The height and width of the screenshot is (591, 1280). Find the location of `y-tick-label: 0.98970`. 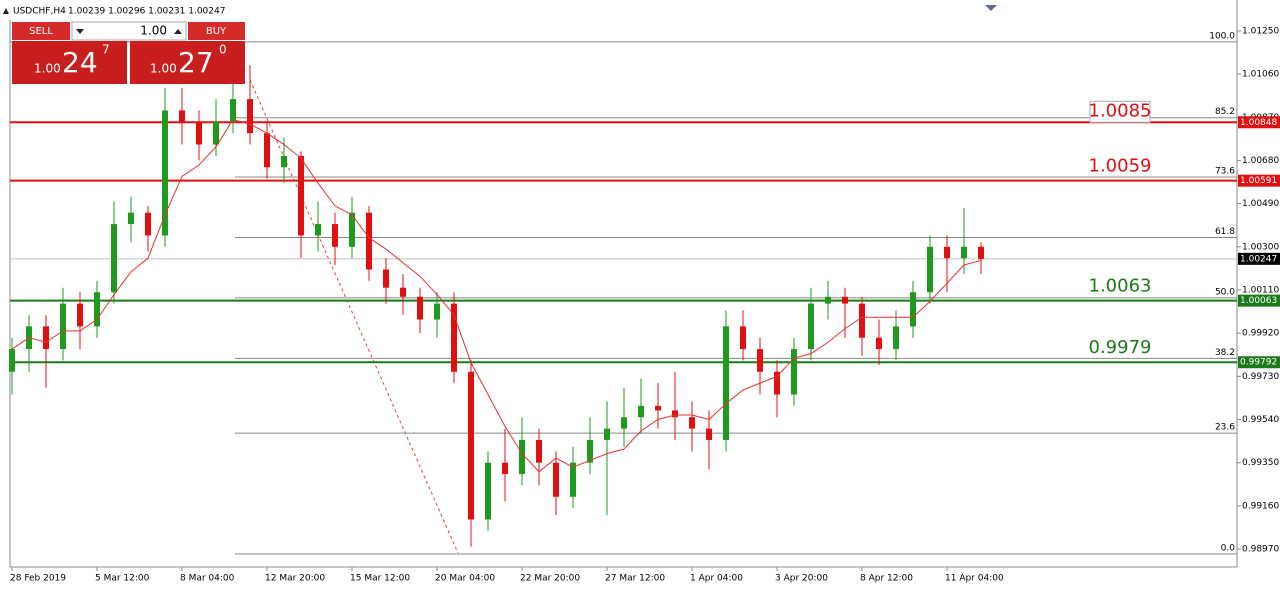

y-tick-label: 0.98970 is located at coordinates (1260, 550).